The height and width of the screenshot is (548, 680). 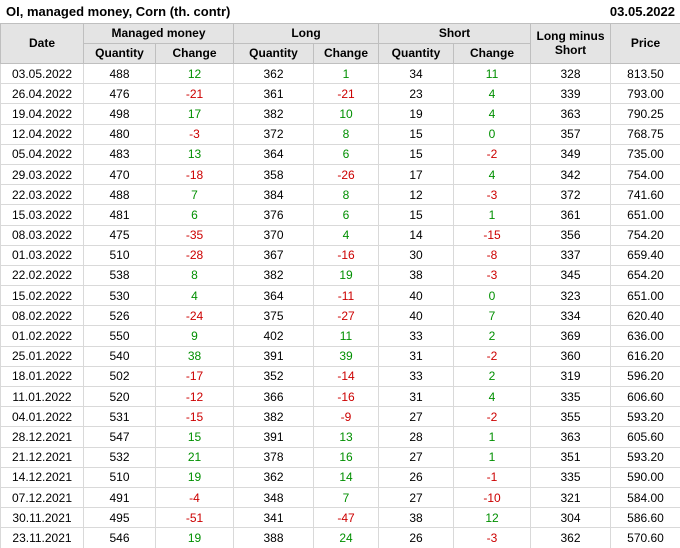 What do you see at coordinates (492, 73) in the screenshot?
I see `short-change-cell: 11` at bounding box center [492, 73].